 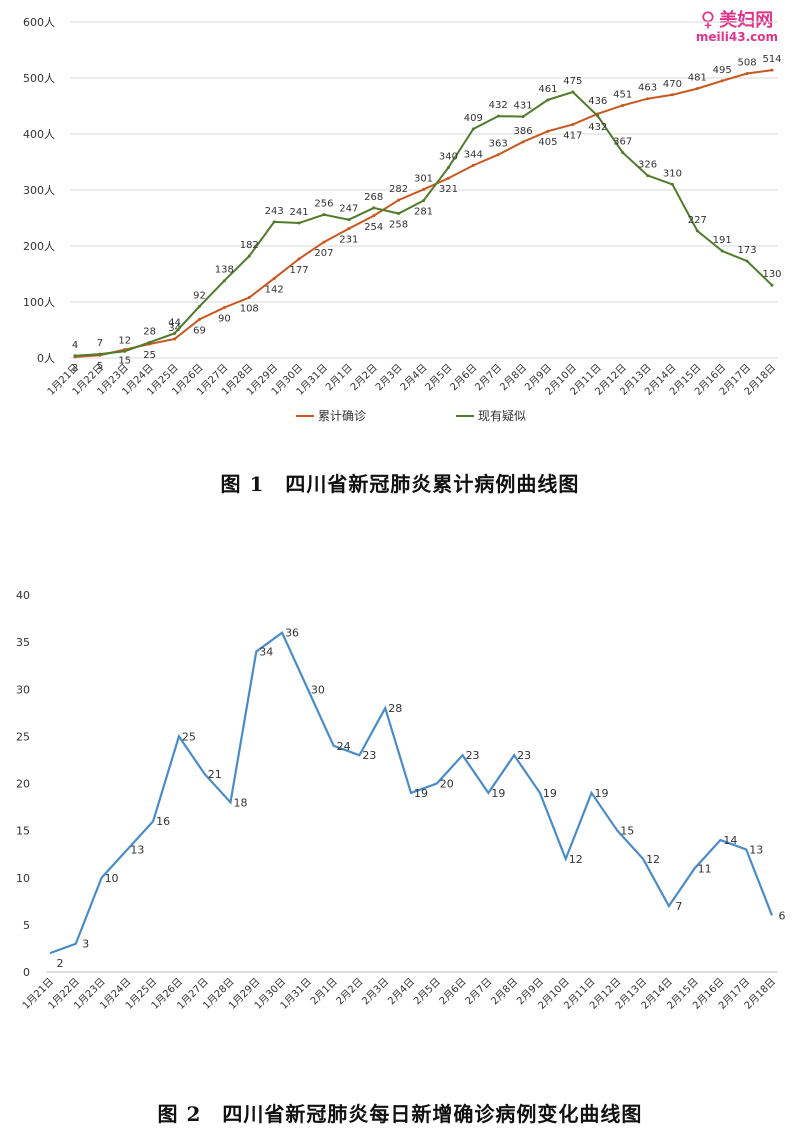 What do you see at coordinates (274, 211) in the screenshot?
I see `data-label: 243` at bounding box center [274, 211].